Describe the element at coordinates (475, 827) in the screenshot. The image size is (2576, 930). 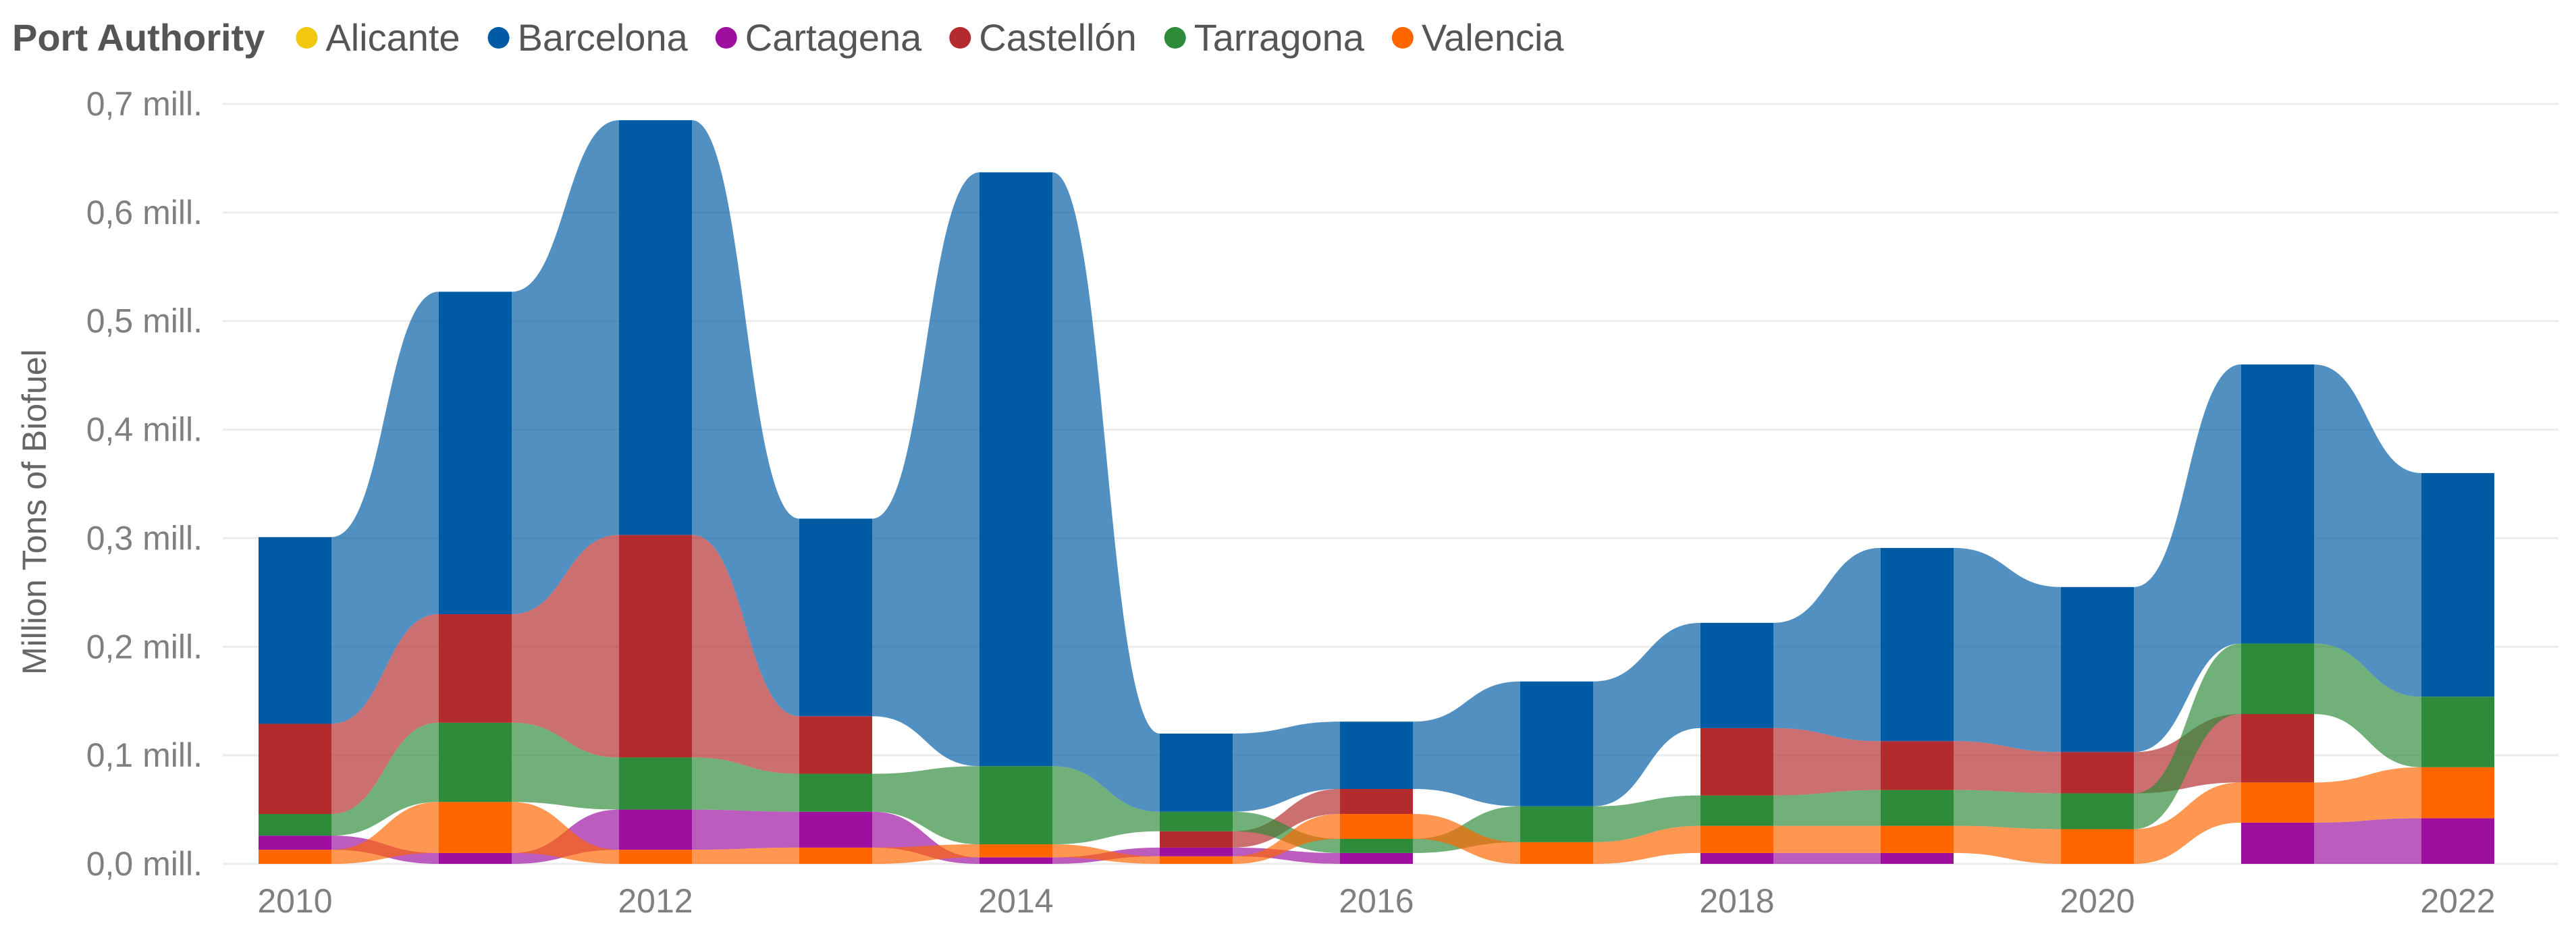
I see `bar-valencia-2011` at that location.